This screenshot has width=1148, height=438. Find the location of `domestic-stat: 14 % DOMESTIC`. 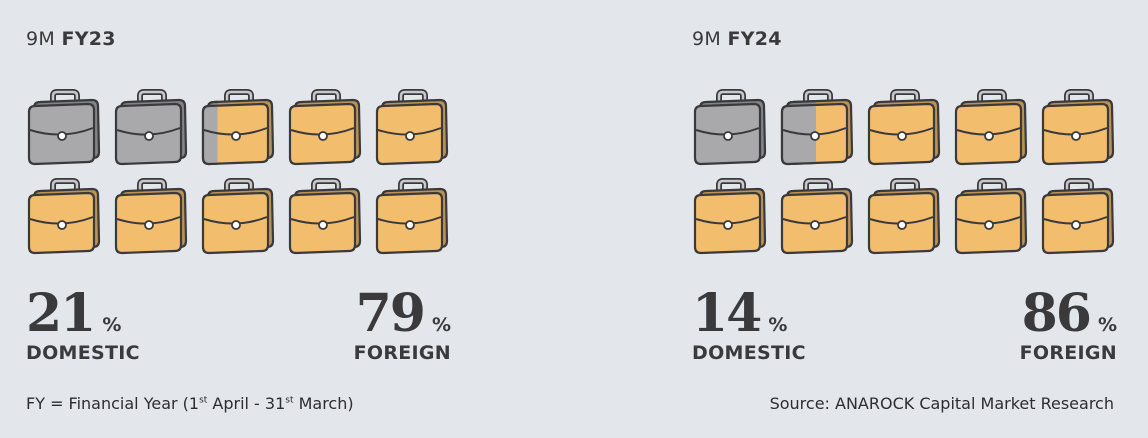

domestic-stat: 14 % DOMESTIC is located at coordinates (749, 324).